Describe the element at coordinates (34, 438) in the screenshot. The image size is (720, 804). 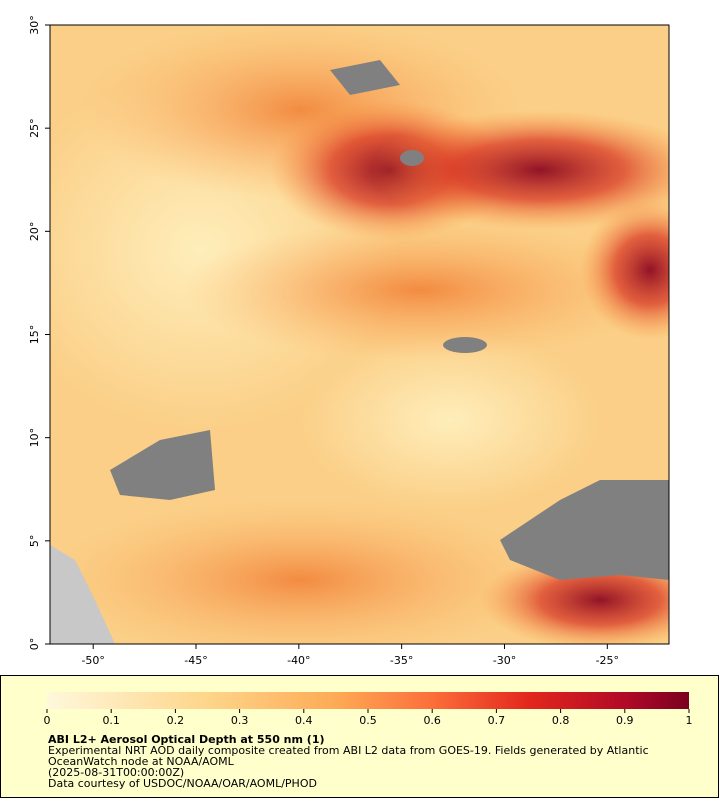
I see `y-tick-label: 10°` at that location.